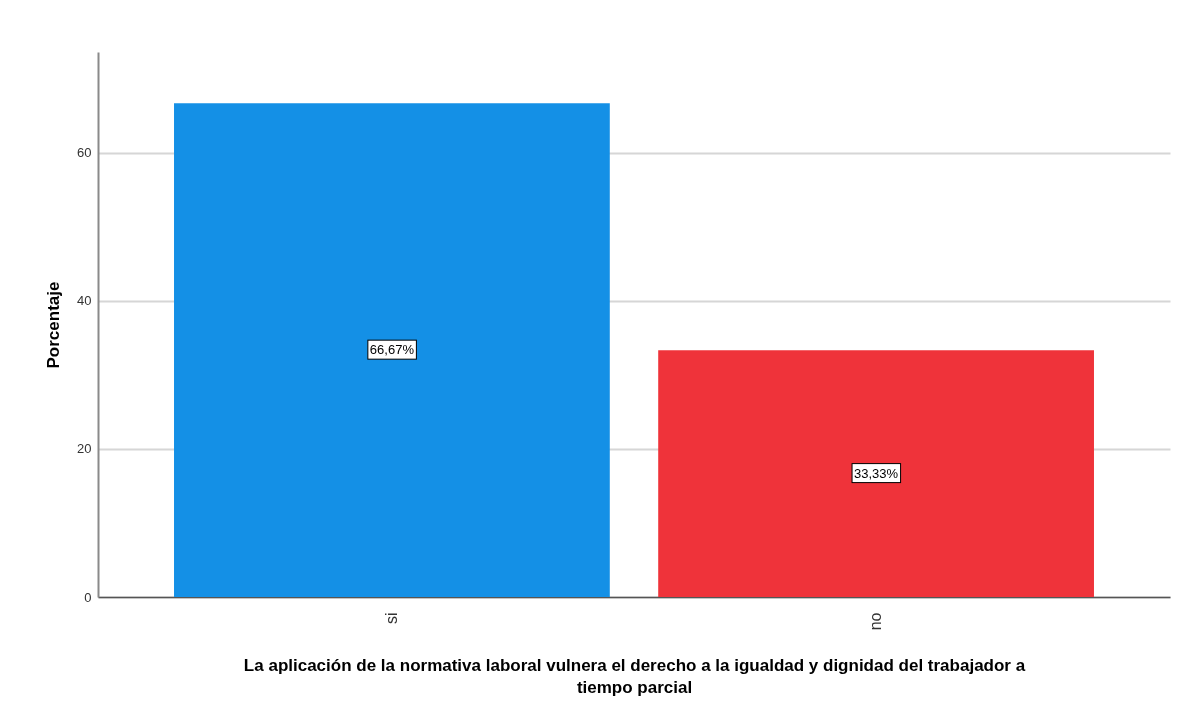 This screenshot has height=715, width=1179. I want to click on y-tick-label: 0, so click(88, 597).